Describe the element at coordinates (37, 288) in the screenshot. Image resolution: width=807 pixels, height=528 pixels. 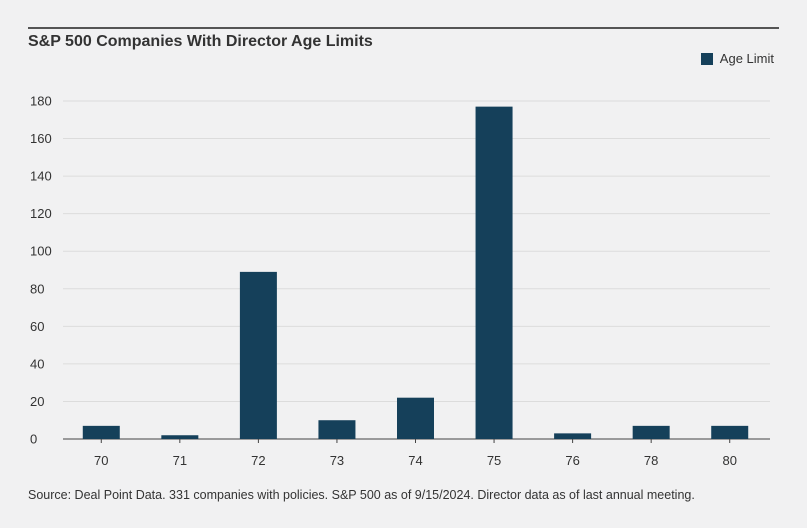
I see `y-tick-label: 80` at that location.